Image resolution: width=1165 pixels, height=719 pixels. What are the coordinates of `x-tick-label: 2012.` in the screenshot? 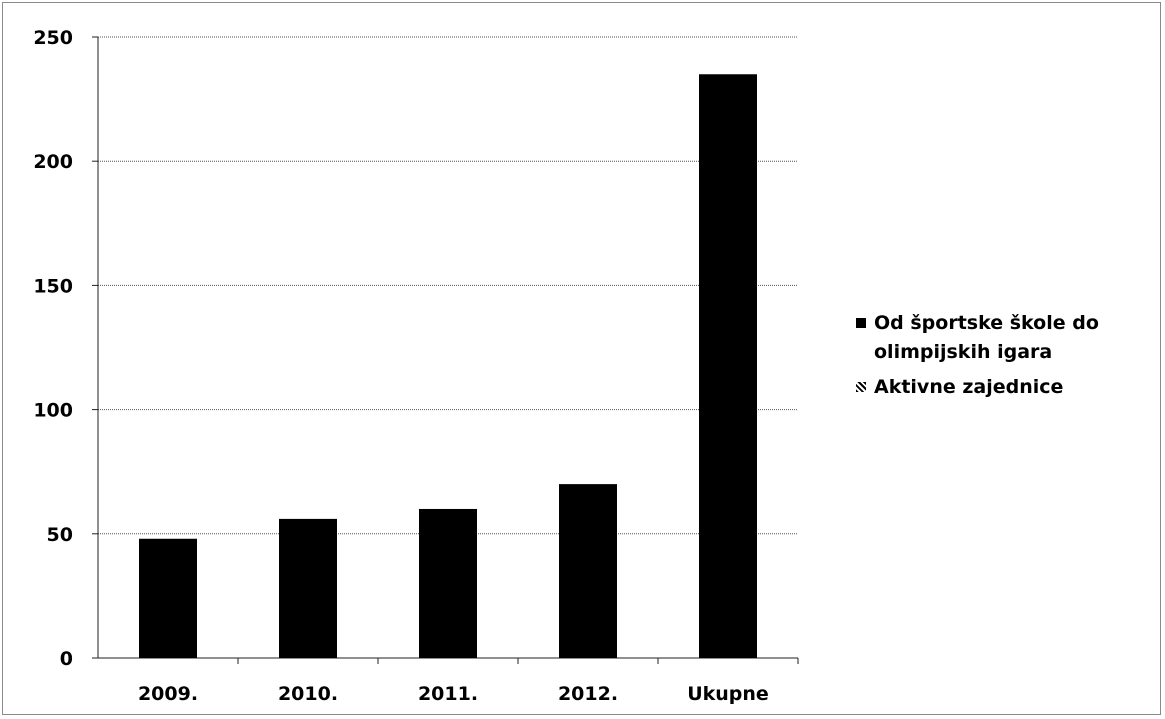 It's located at (588, 694).